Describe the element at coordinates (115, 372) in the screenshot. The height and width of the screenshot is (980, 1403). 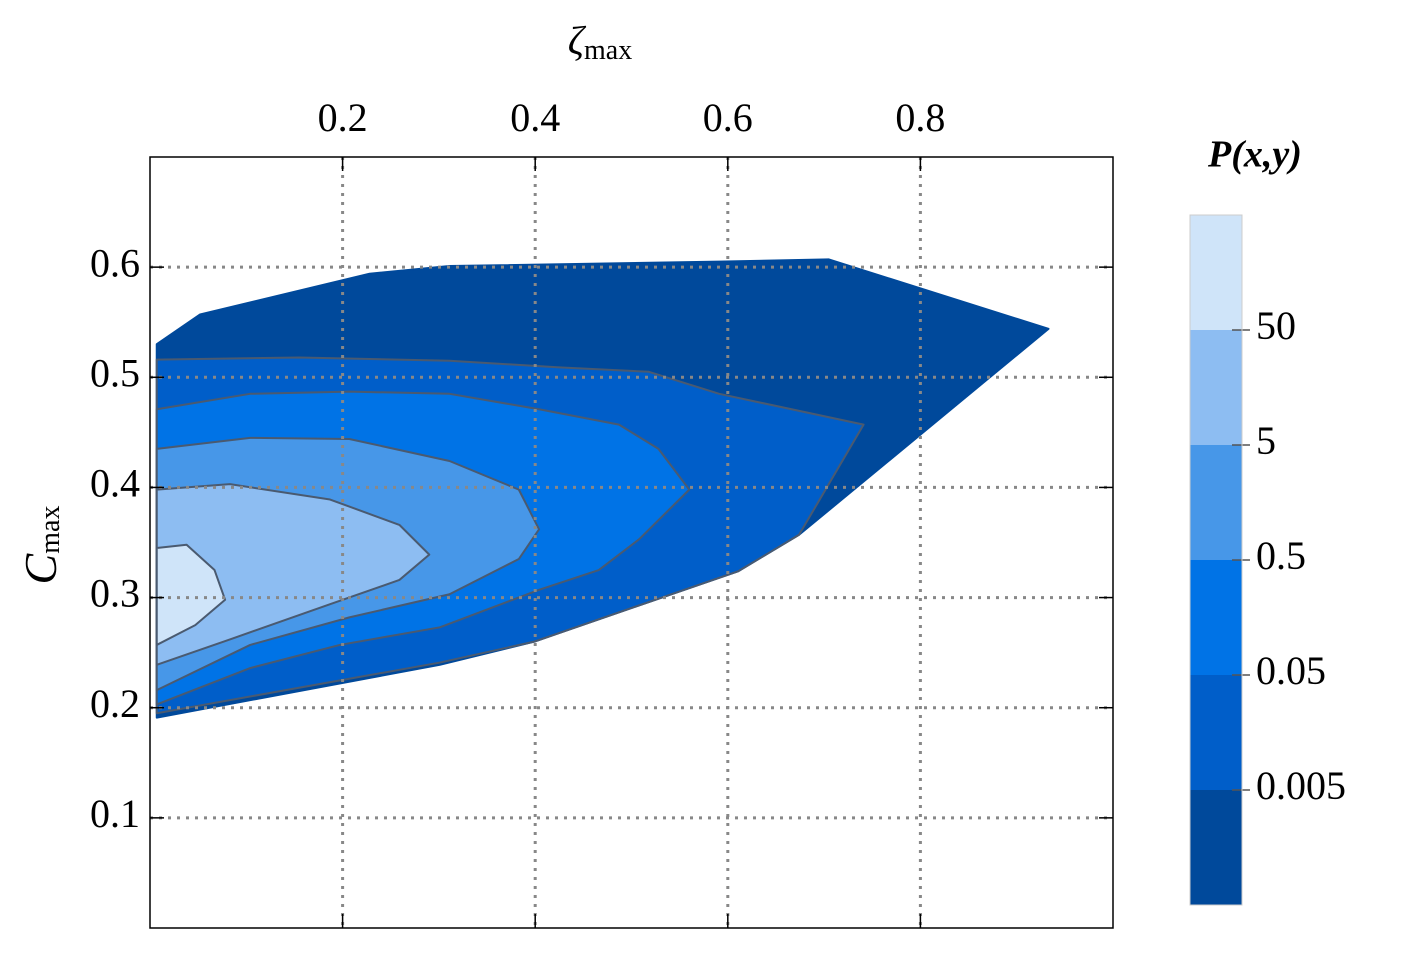
I see `y-tick-label: 0.5` at that location.